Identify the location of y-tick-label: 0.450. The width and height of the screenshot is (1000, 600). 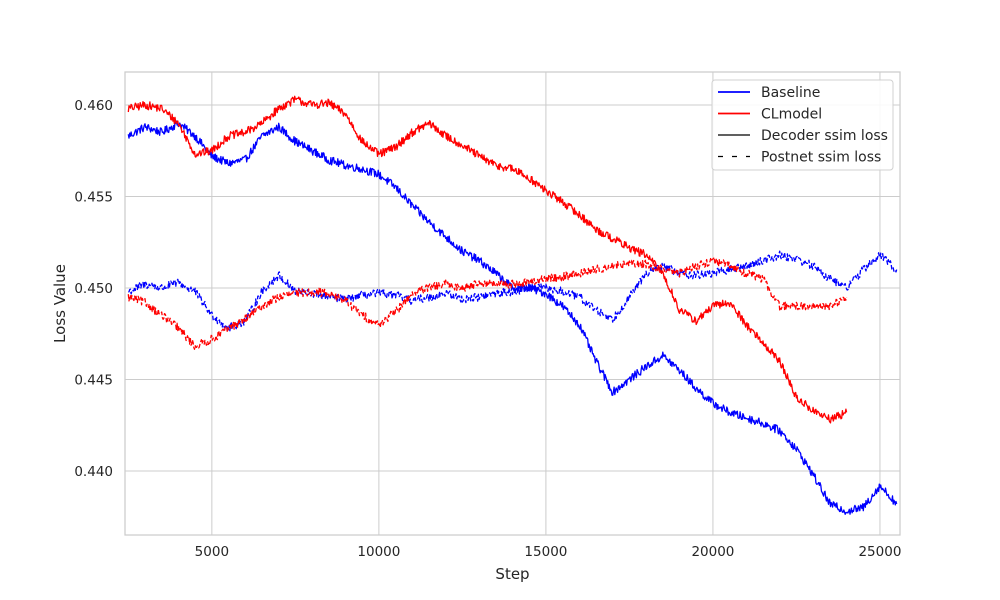
(93, 289).